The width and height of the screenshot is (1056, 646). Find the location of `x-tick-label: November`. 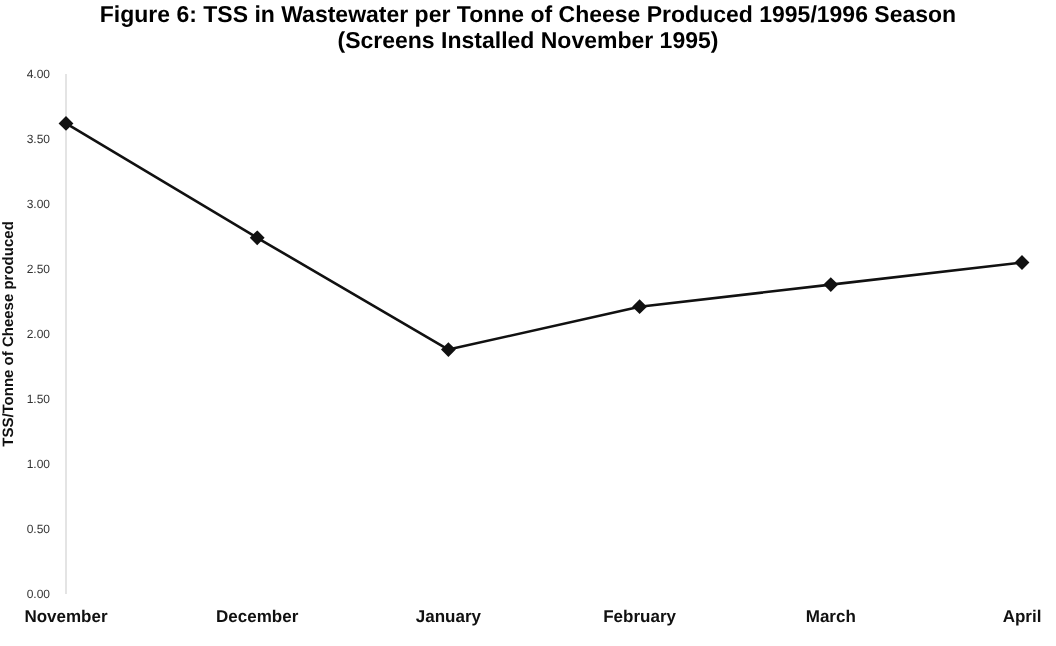

x-tick-label: November is located at coordinates (66, 616).